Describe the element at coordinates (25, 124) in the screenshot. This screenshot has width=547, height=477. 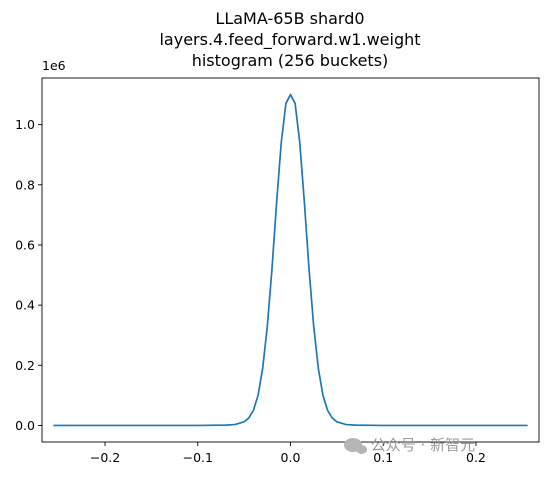
I see `y-tick-label: 1.0` at that location.